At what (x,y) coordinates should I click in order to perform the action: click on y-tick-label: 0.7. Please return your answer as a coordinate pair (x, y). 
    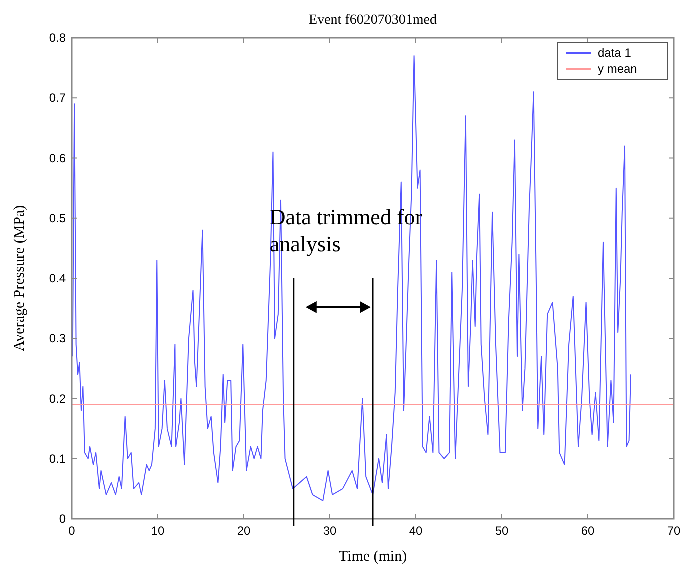
    Looking at the image, I should click on (57, 98).